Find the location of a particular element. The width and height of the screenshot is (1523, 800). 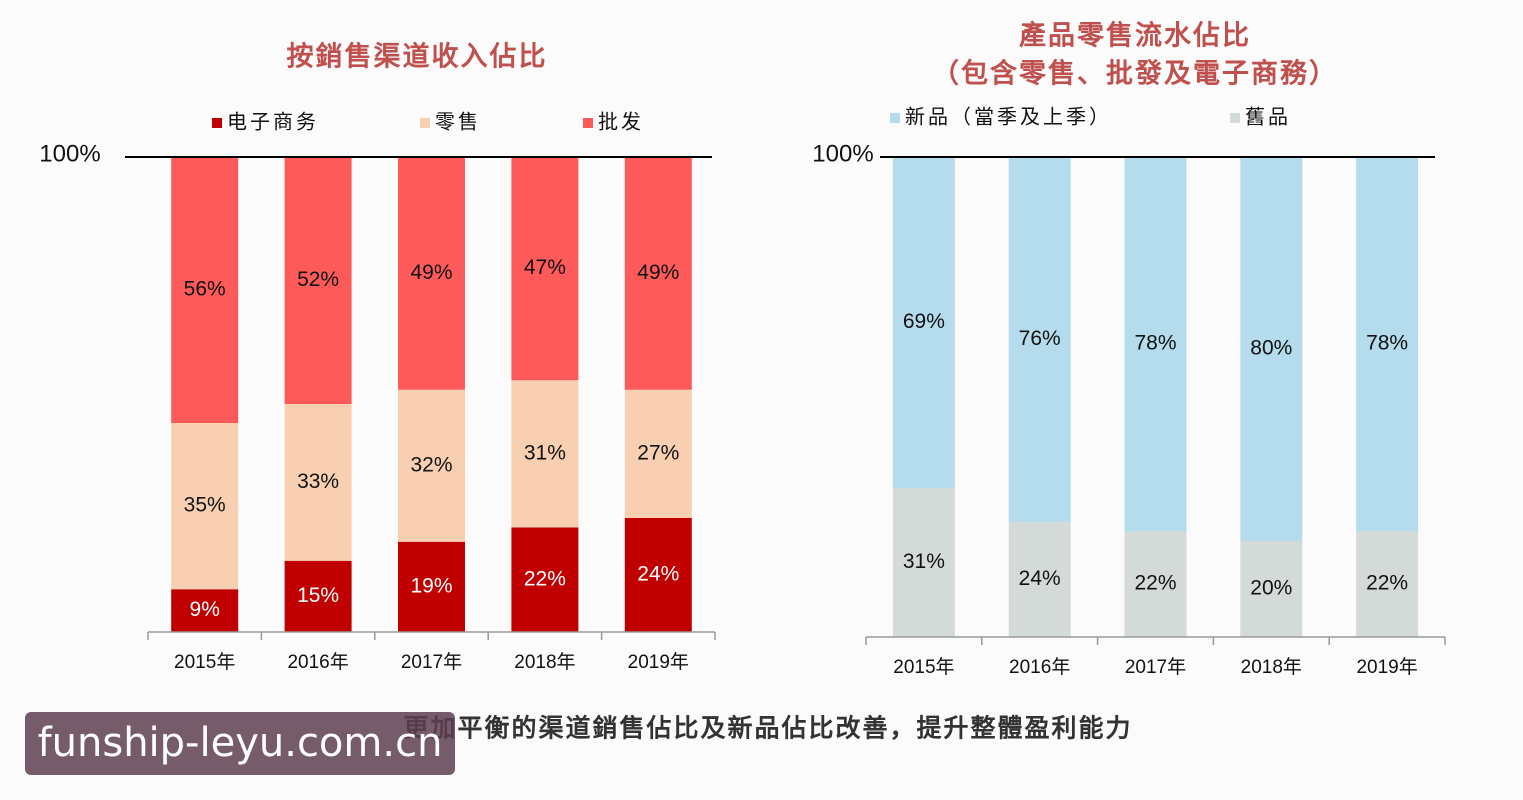

value-label: 52% is located at coordinates (318, 279).